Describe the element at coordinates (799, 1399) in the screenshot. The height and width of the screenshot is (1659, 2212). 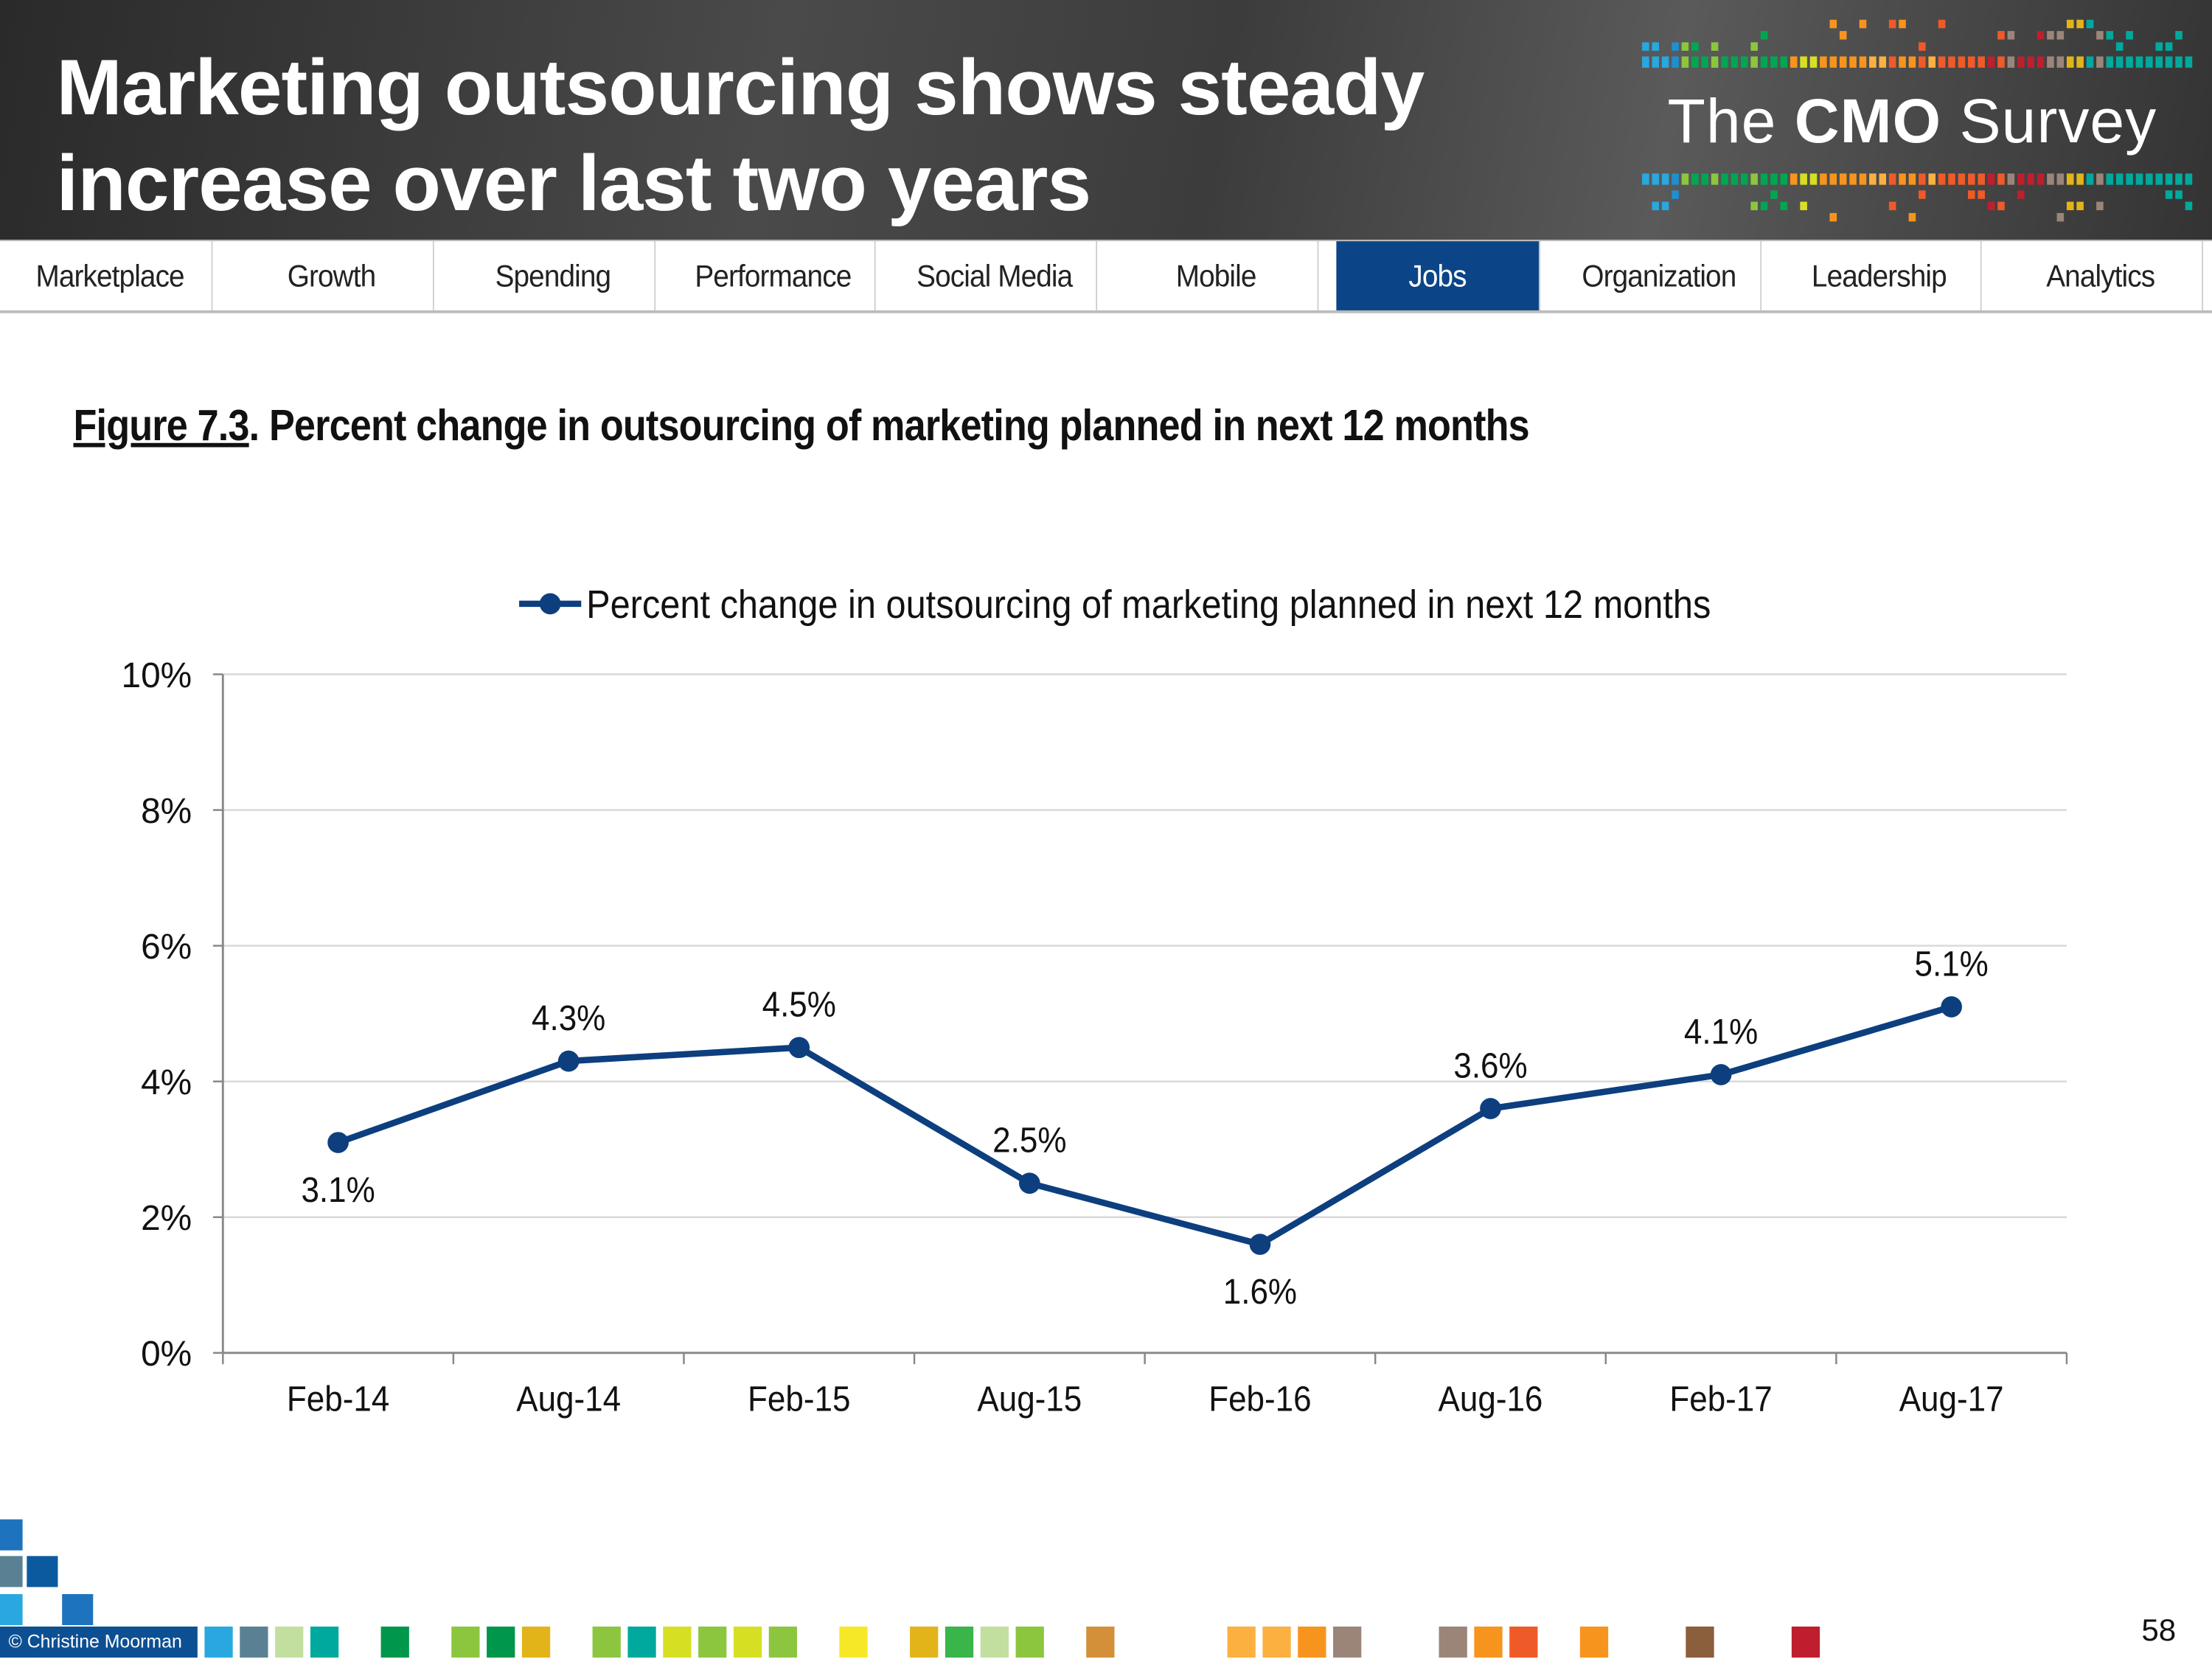
I see `x-tick-label: Feb-15` at that location.